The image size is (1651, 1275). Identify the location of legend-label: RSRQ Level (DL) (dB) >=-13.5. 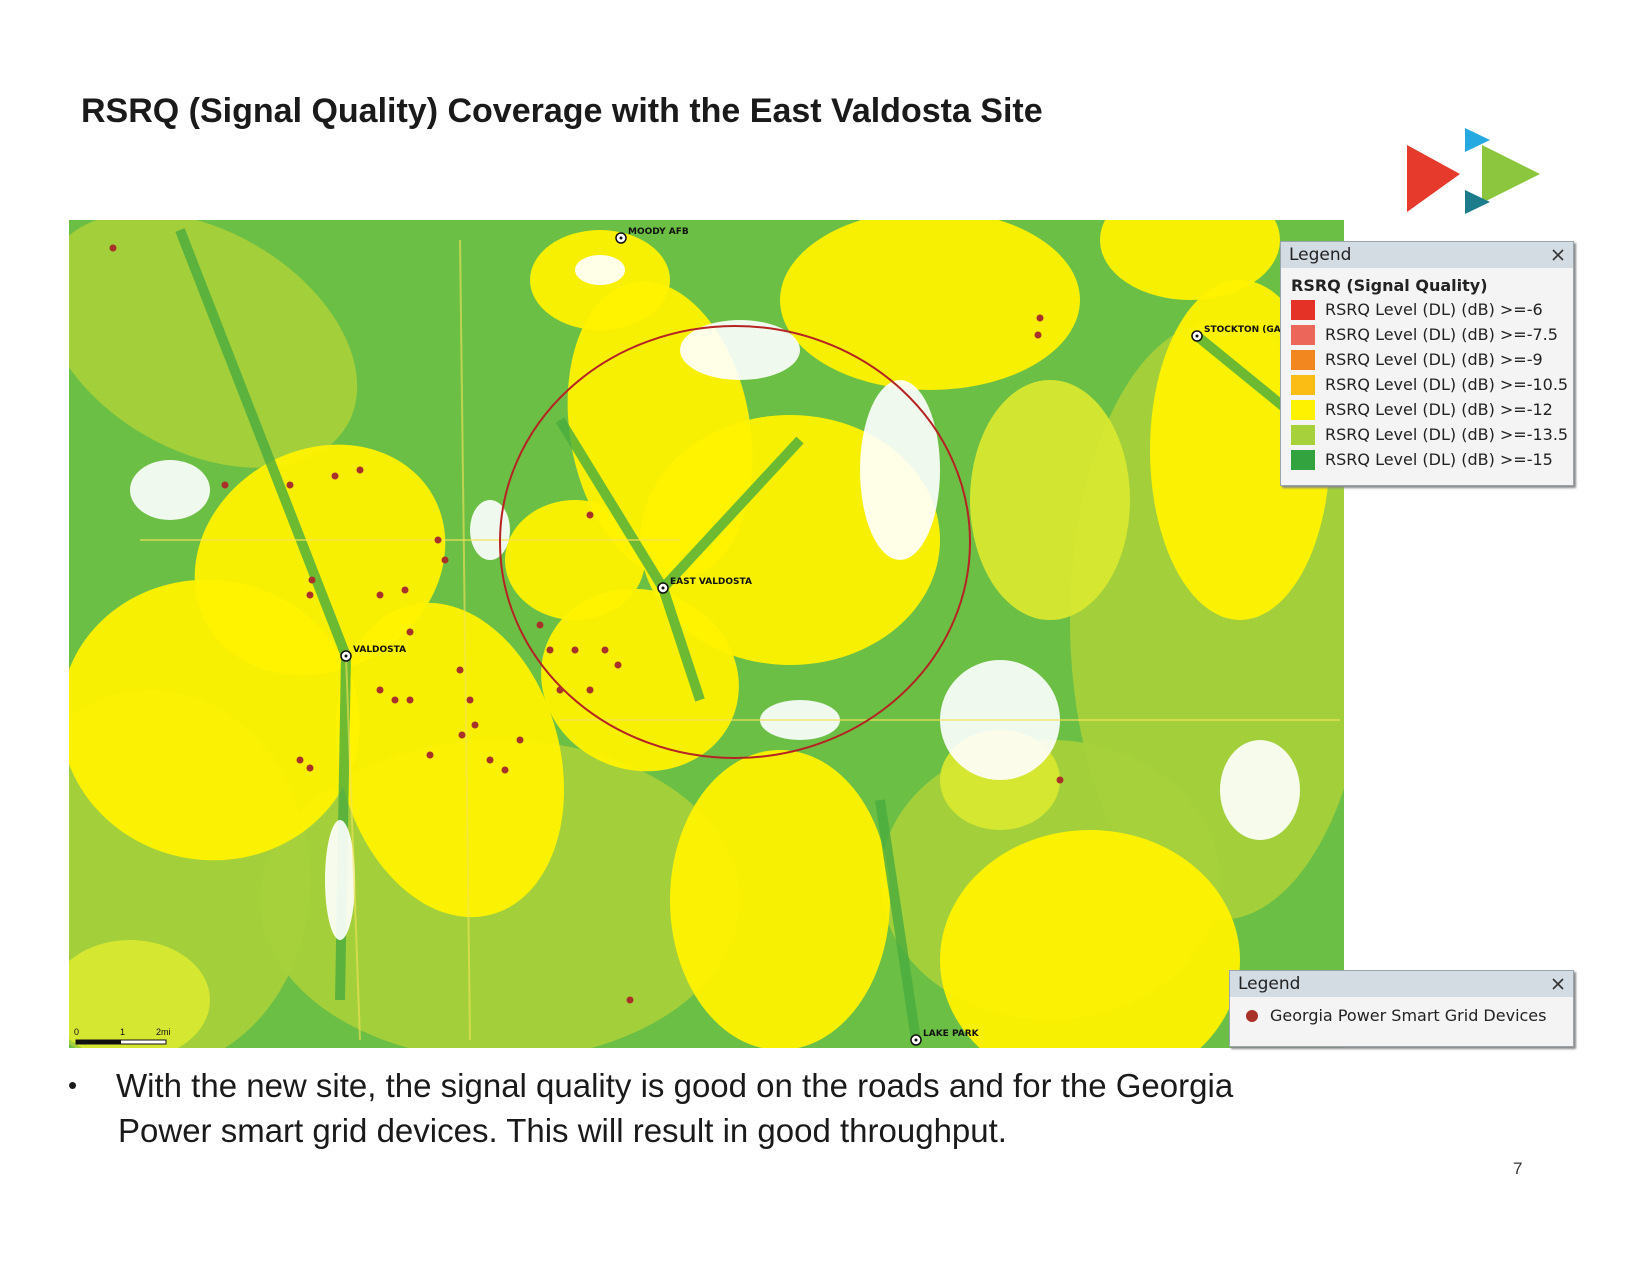
(1447, 434).